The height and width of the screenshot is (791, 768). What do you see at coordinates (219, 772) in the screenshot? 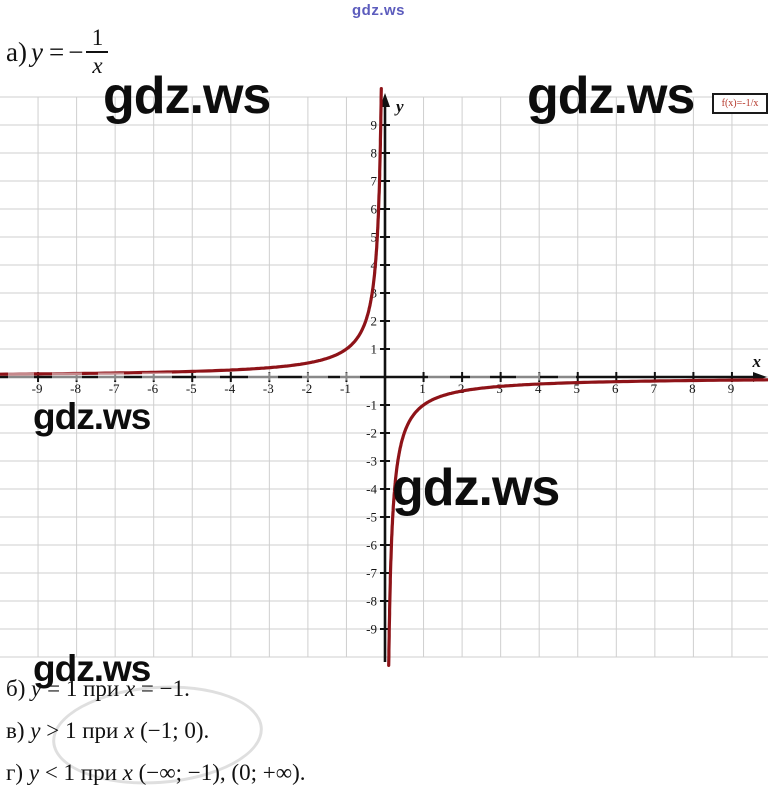
I see `text-segment: (−∞; −1), (0; +∞).` at bounding box center [219, 772].